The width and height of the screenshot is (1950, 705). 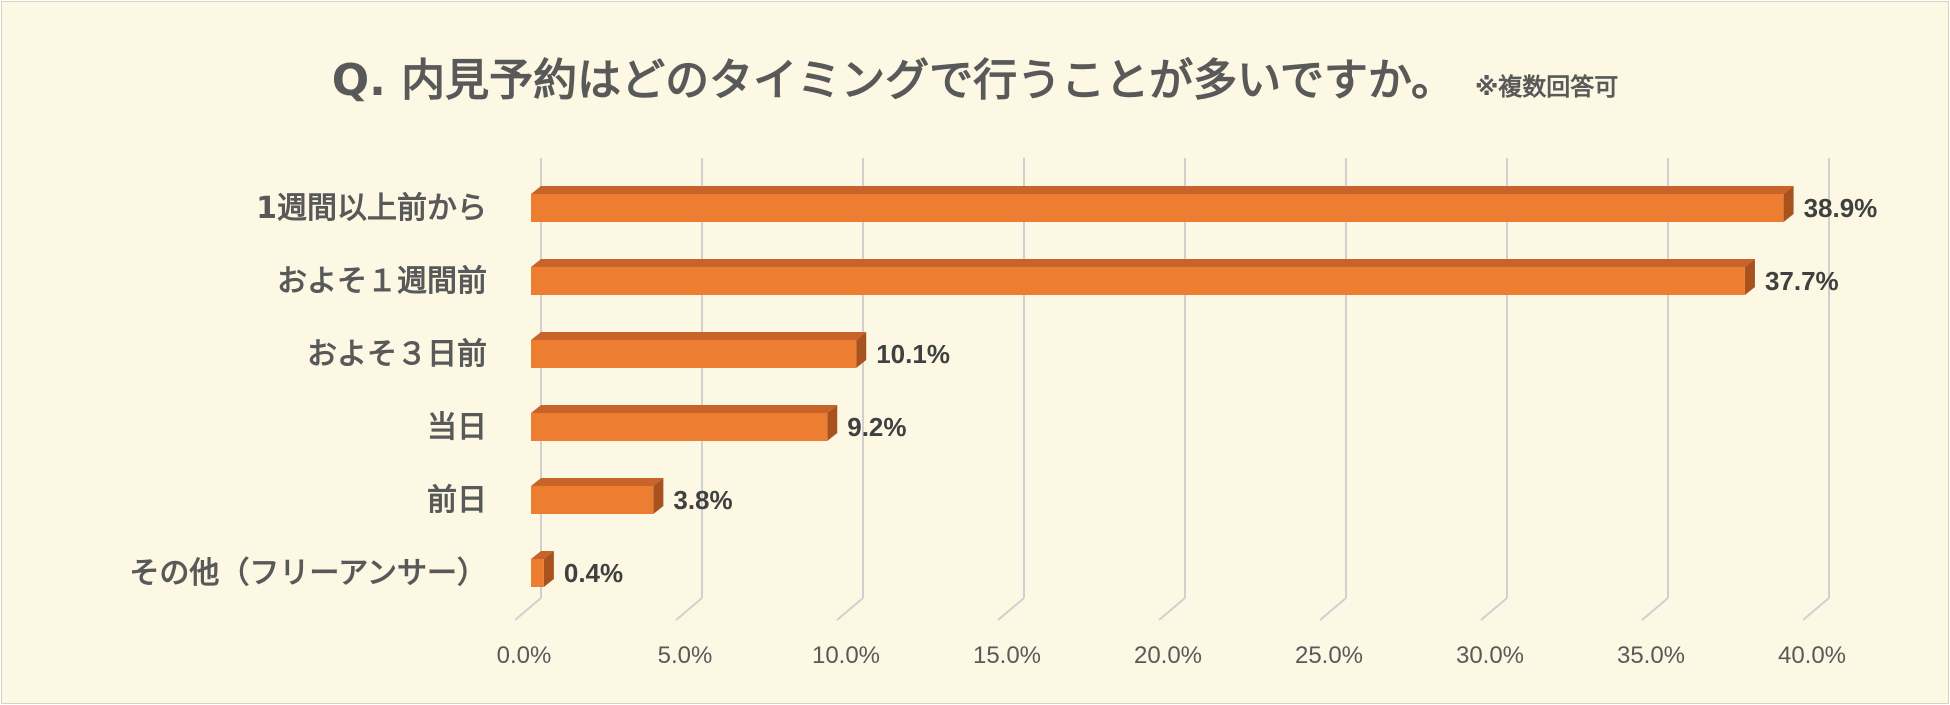 I want to click on data-label: 9.2%, so click(x=876, y=427).